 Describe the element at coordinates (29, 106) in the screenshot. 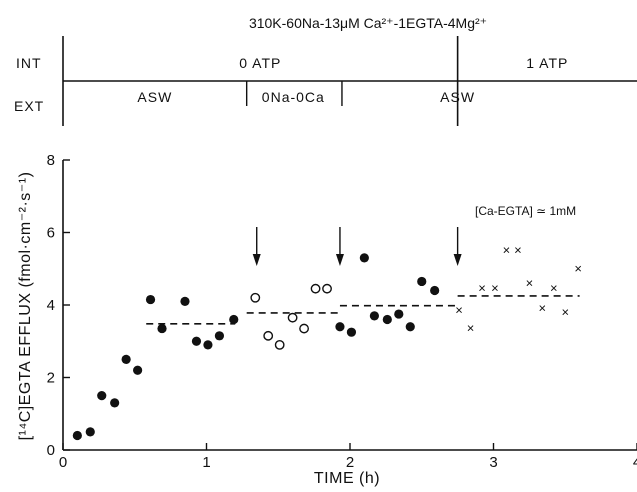

I see `ext-label: EXT` at that location.